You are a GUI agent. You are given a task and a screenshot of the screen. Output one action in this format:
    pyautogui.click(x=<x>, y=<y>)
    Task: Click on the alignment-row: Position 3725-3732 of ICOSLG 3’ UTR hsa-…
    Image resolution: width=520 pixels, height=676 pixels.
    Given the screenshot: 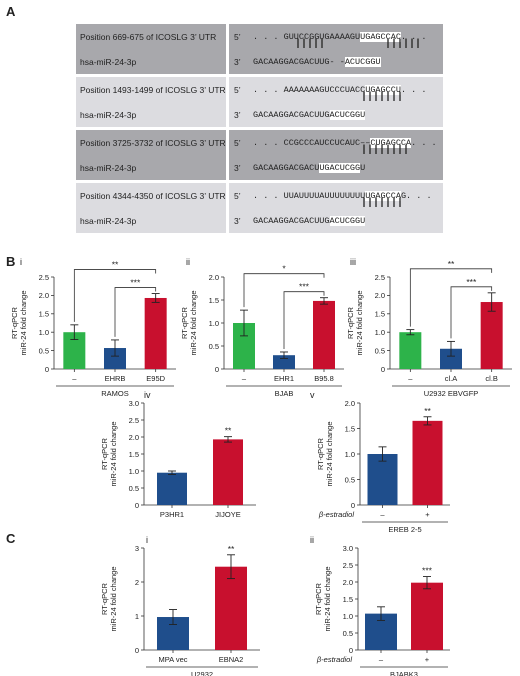 What is the action you would take?
    pyautogui.click(x=259, y=155)
    